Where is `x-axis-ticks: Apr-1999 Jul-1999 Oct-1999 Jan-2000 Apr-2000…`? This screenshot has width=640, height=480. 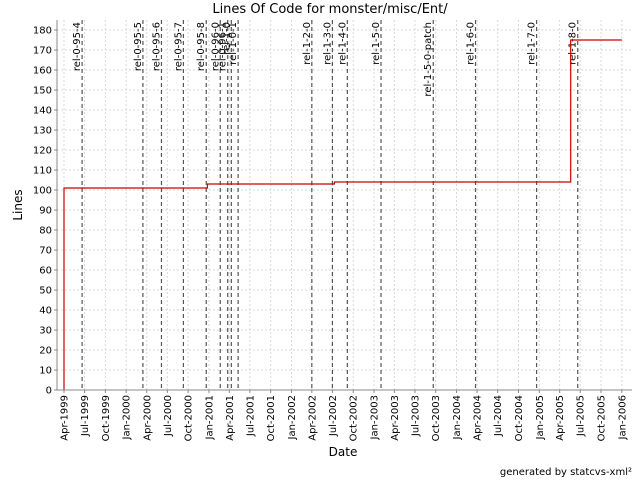 x-axis-ticks: Apr-1999 Jul-1999 Oct-1999 Jan-2000 Apr-2000… is located at coordinates (344, 415).